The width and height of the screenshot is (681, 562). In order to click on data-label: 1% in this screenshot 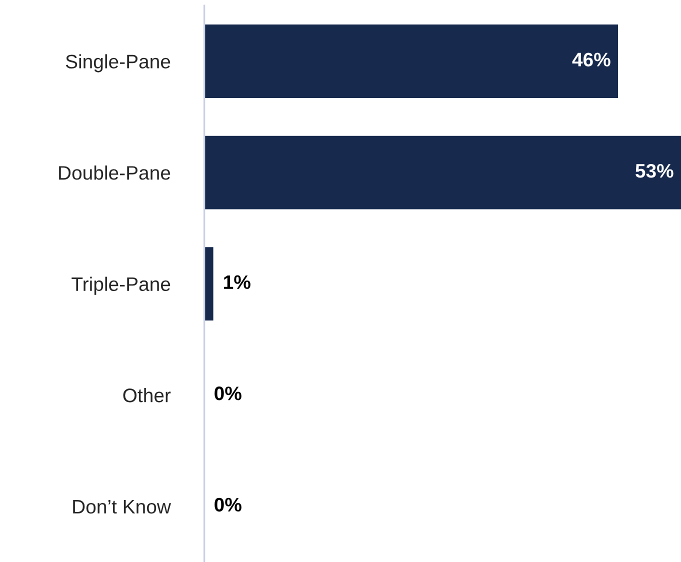, I will do `click(237, 282)`.